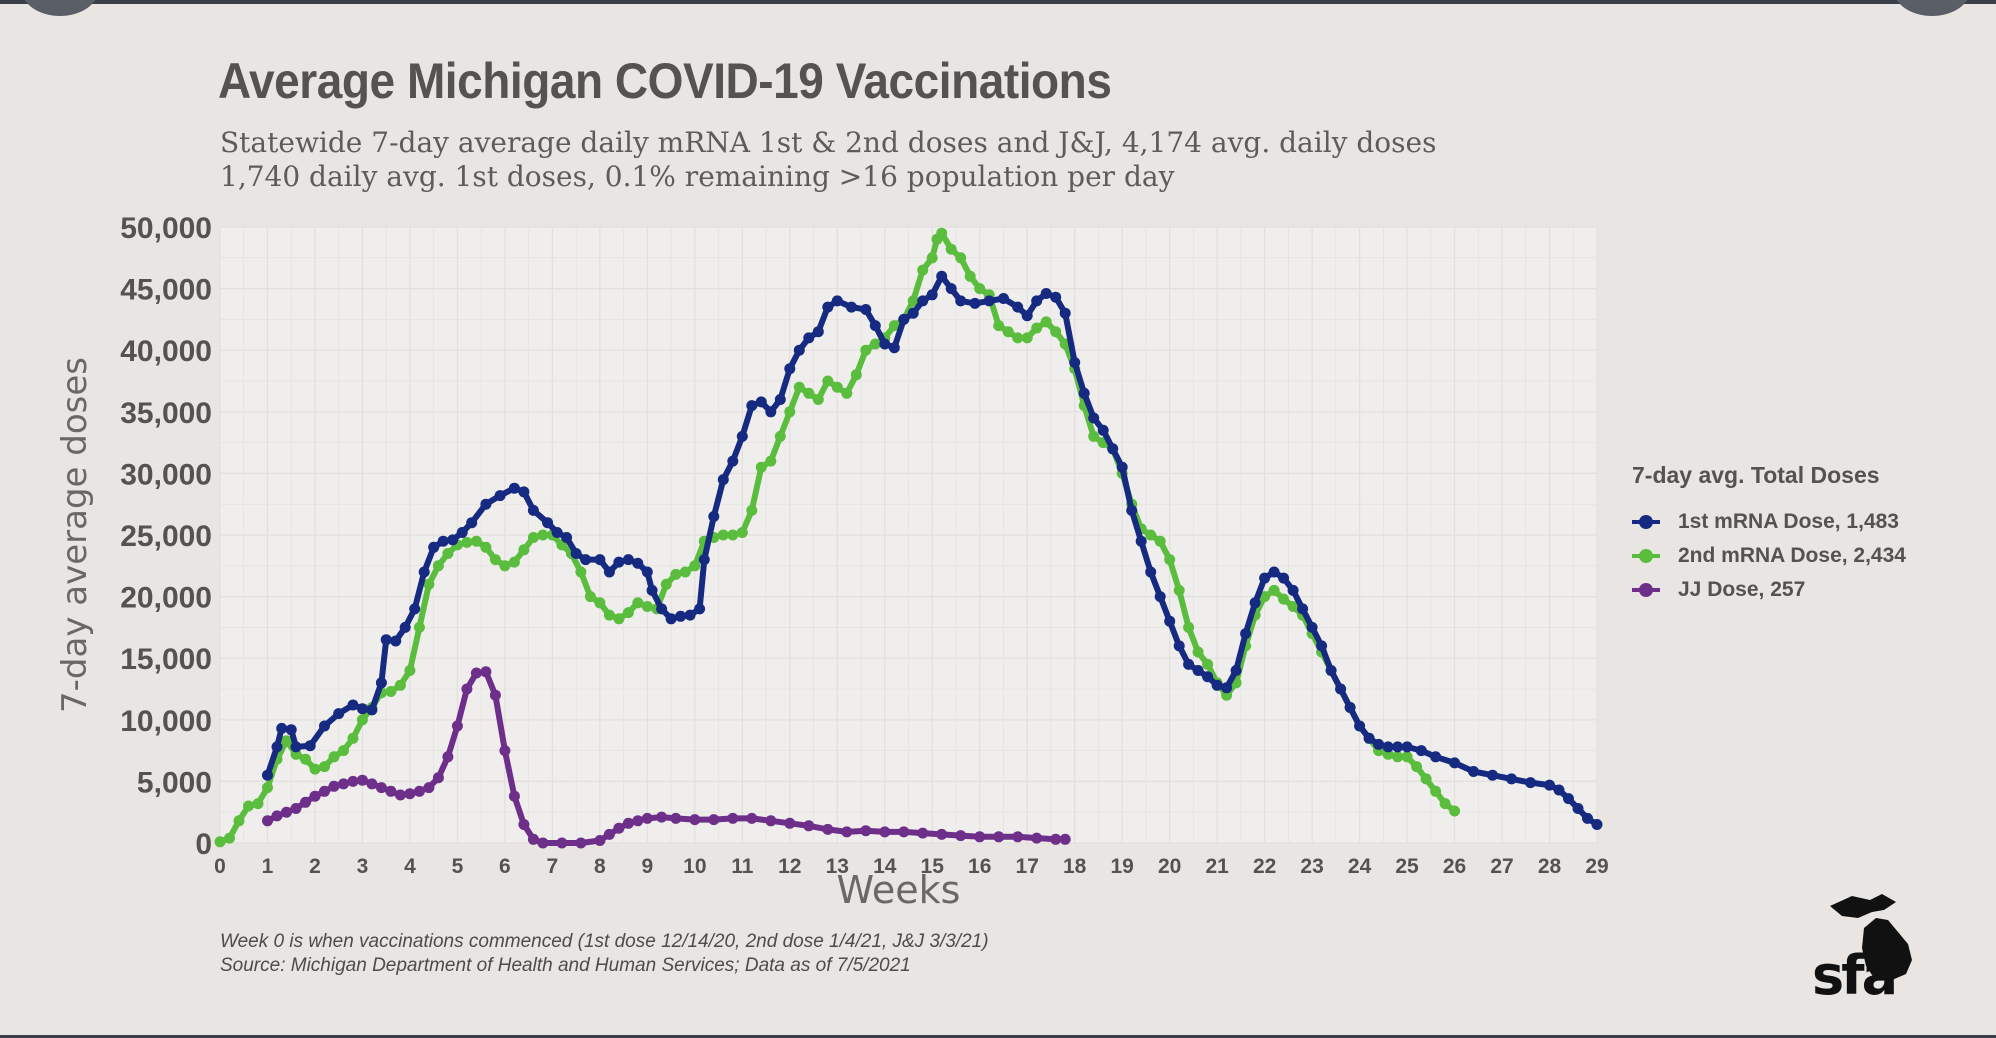 This screenshot has height=1038, width=1996. I want to click on x-tick-label: 11, so click(742, 866).